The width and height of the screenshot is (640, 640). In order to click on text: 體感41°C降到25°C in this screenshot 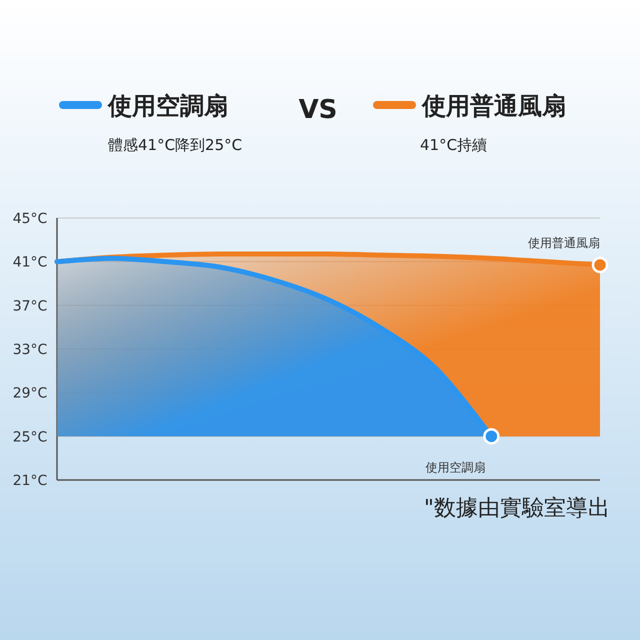, I will do `click(175, 145)`.